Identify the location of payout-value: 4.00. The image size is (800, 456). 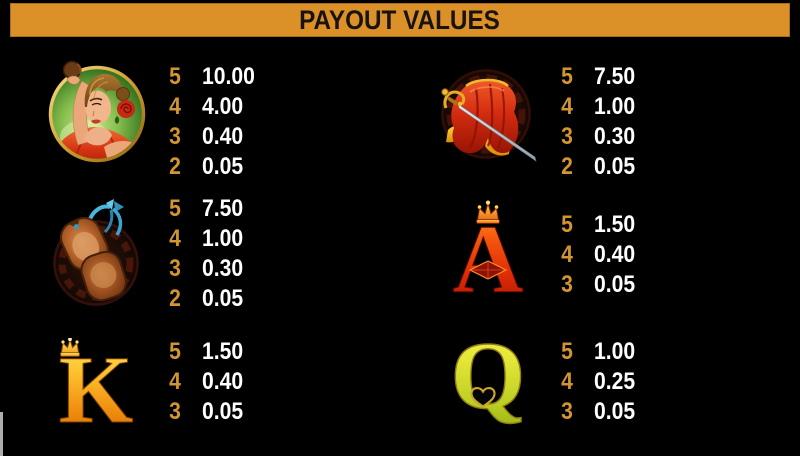
(223, 106).